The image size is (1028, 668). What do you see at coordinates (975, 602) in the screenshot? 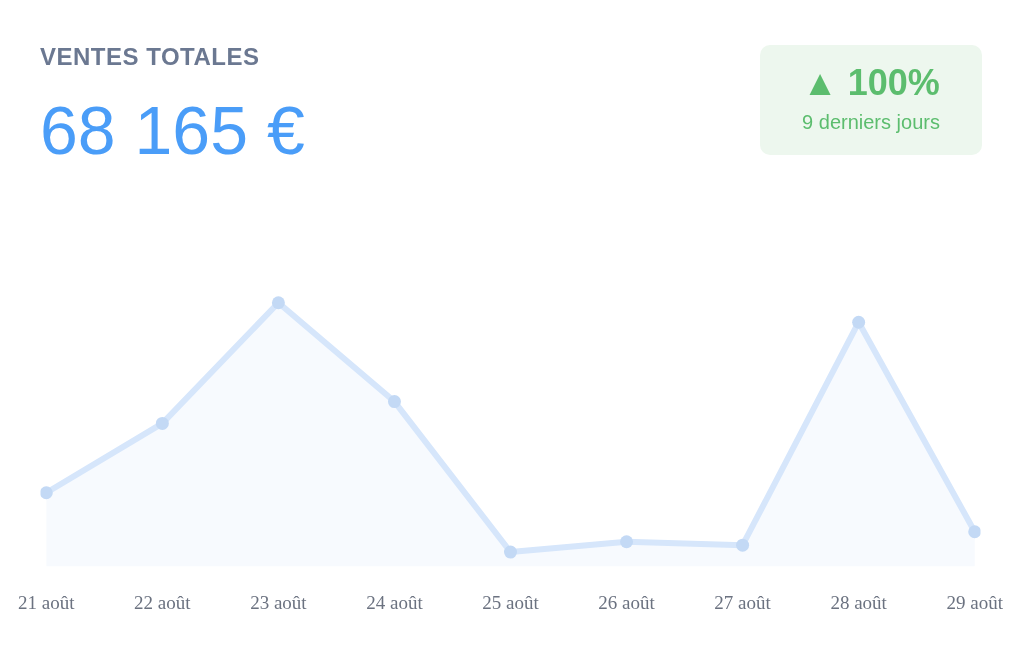
I see `x-tick-label: 29 août` at bounding box center [975, 602].